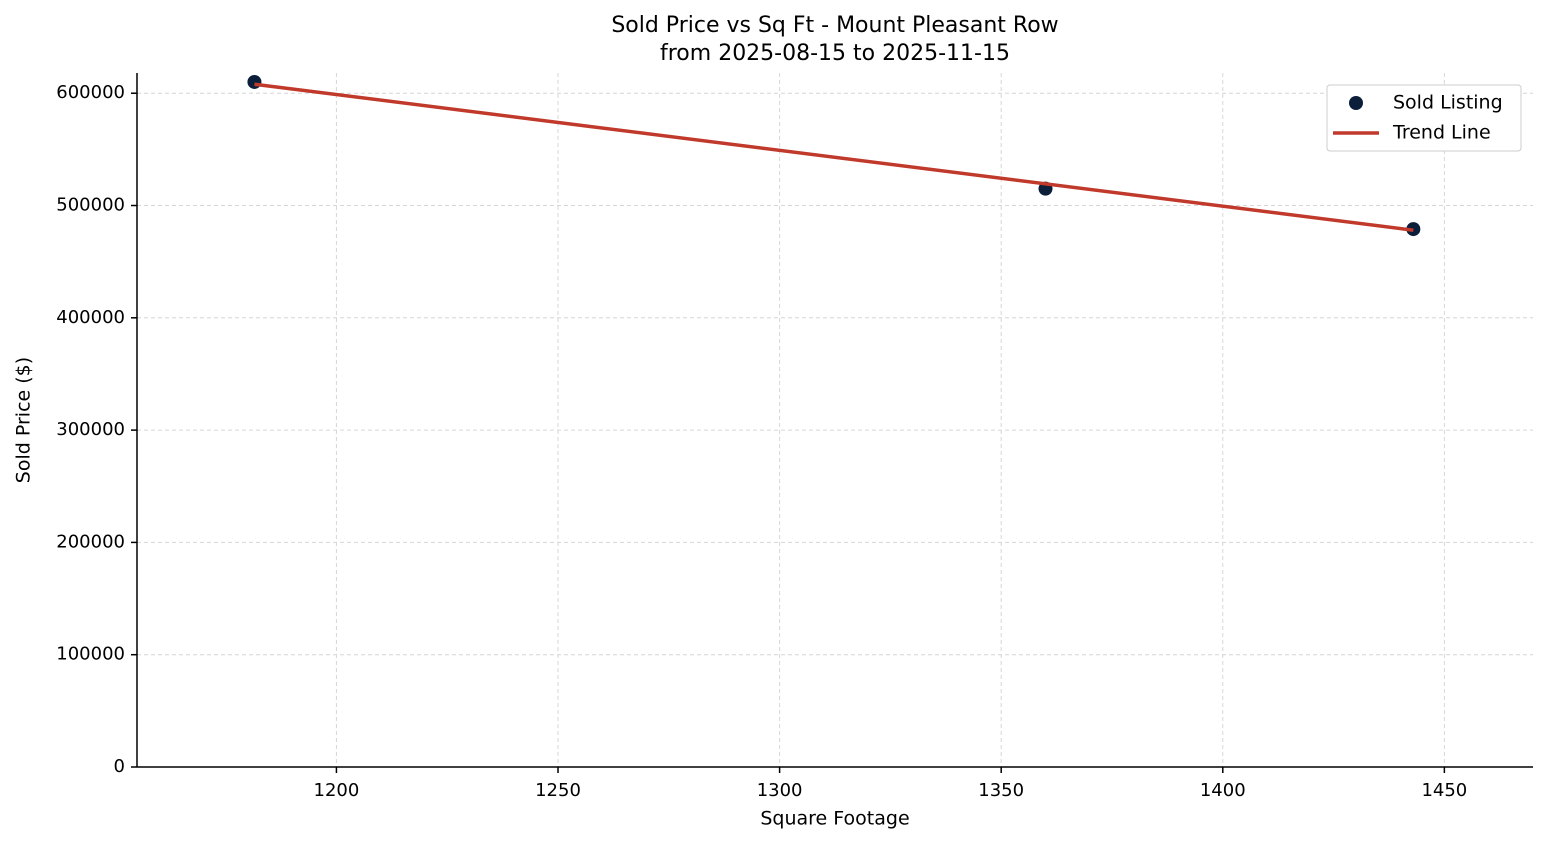 This screenshot has width=1547, height=845. What do you see at coordinates (780, 790) in the screenshot?
I see `x-tick-label: 1300` at bounding box center [780, 790].